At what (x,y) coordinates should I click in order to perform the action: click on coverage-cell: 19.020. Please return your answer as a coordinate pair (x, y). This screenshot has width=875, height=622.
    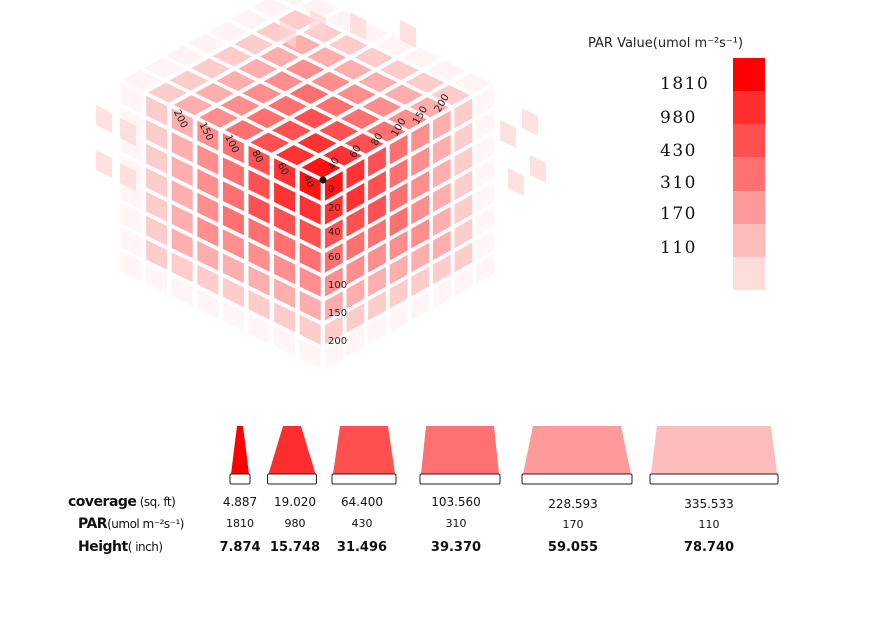
    Looking at the image, I should click on (295, 502).